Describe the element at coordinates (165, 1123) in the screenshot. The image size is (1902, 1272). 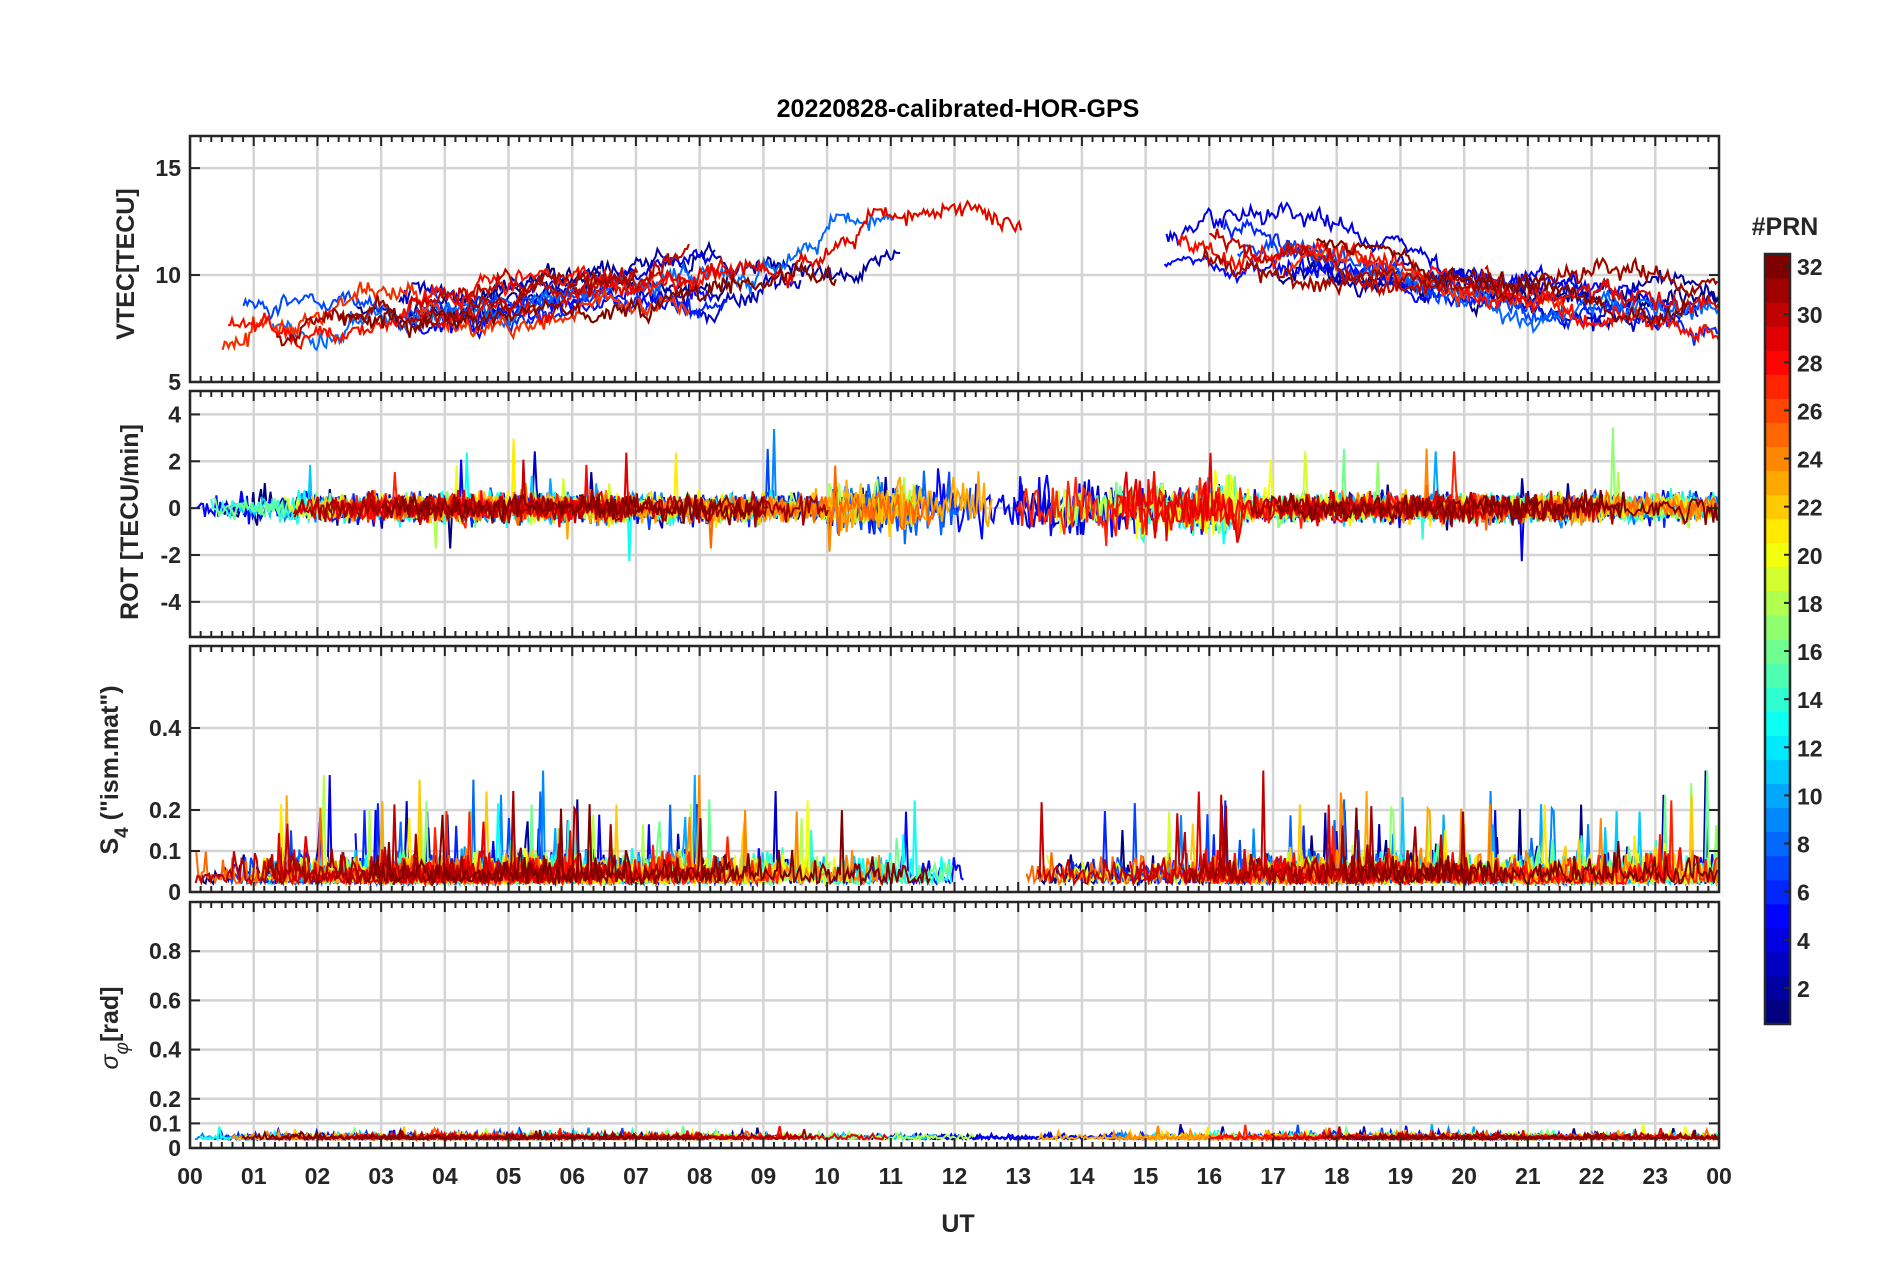
I see `sigma-y-tick-label: 0.1` at that location.